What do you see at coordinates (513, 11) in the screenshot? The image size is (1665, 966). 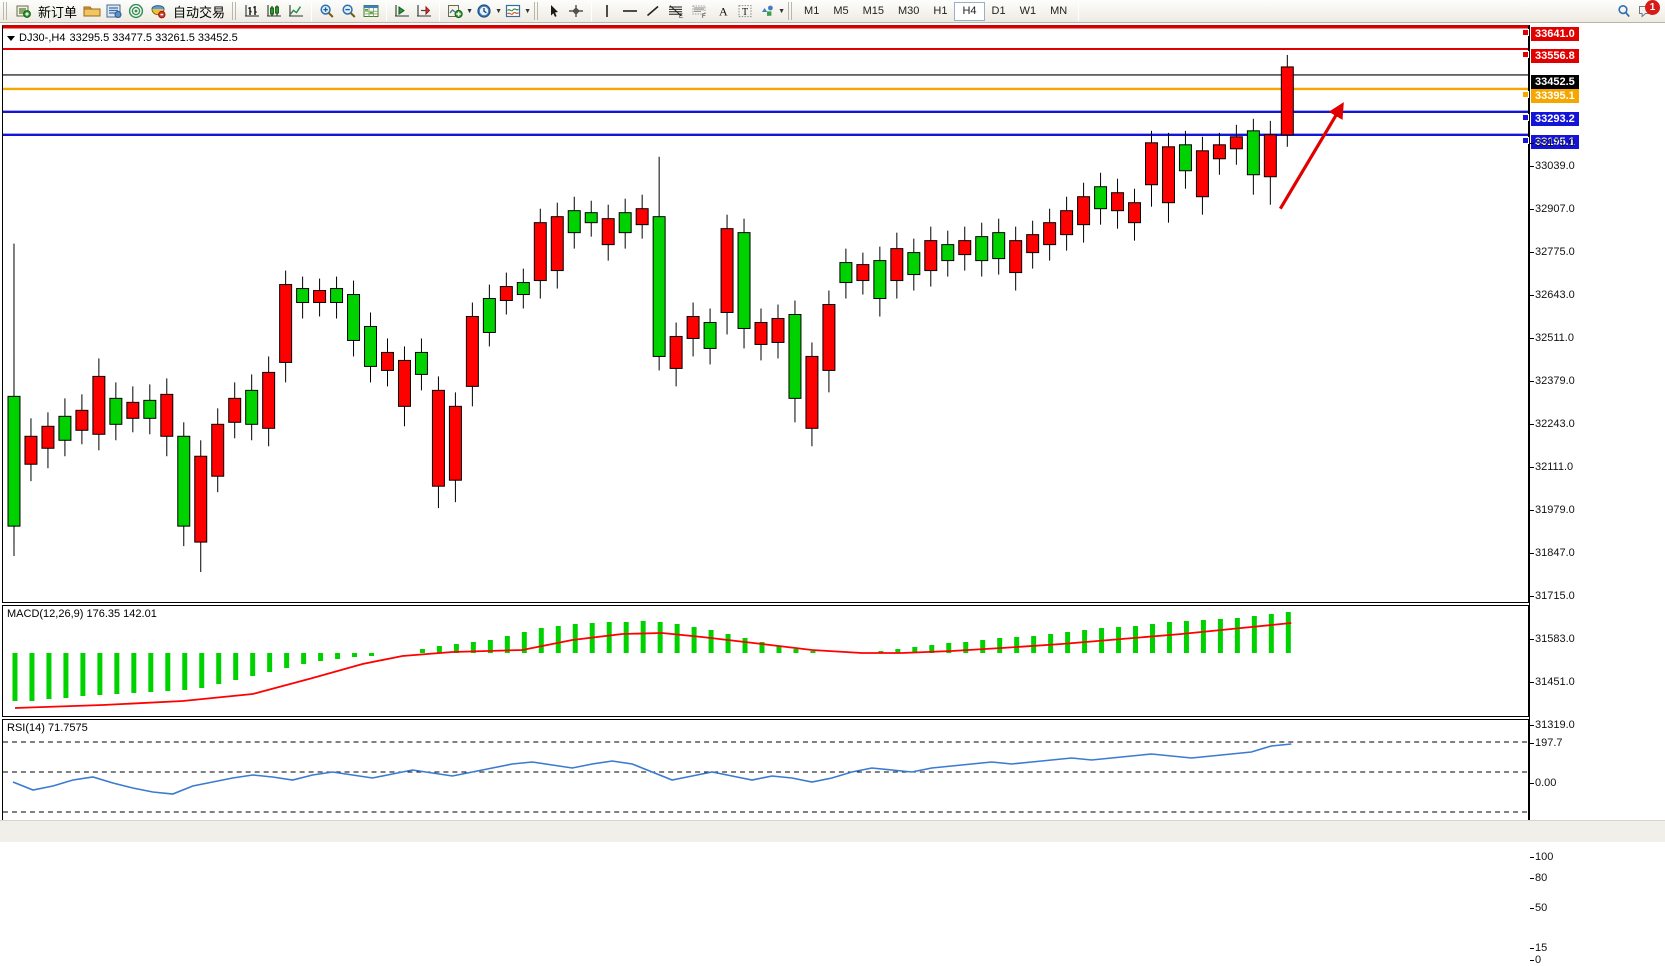 I see `templates-icon` at bounding box center [513, 11].